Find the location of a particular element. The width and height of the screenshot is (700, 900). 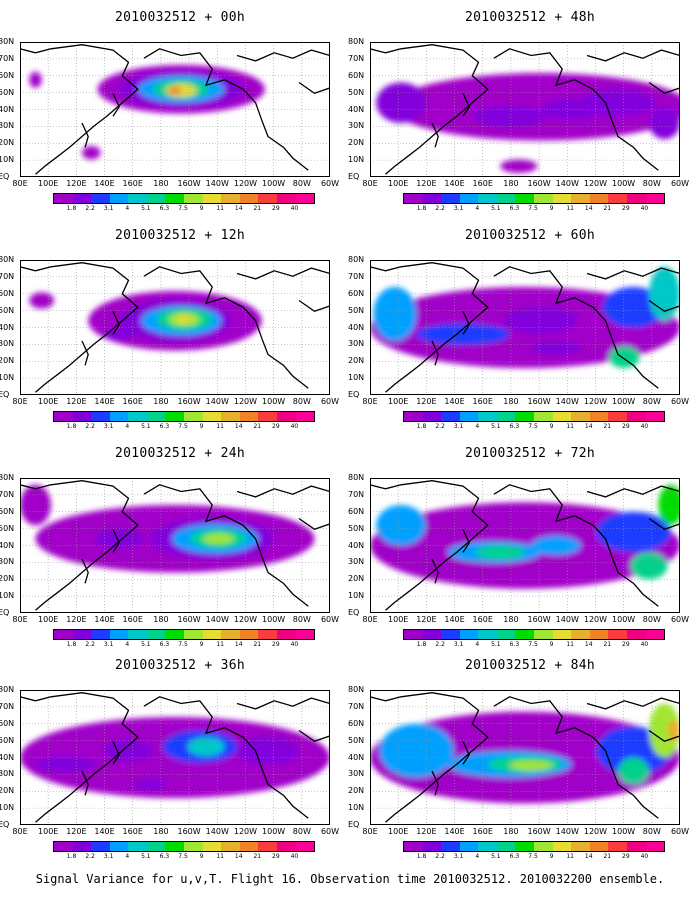

latitude-label: EQ is located at coordinates (354, 612).